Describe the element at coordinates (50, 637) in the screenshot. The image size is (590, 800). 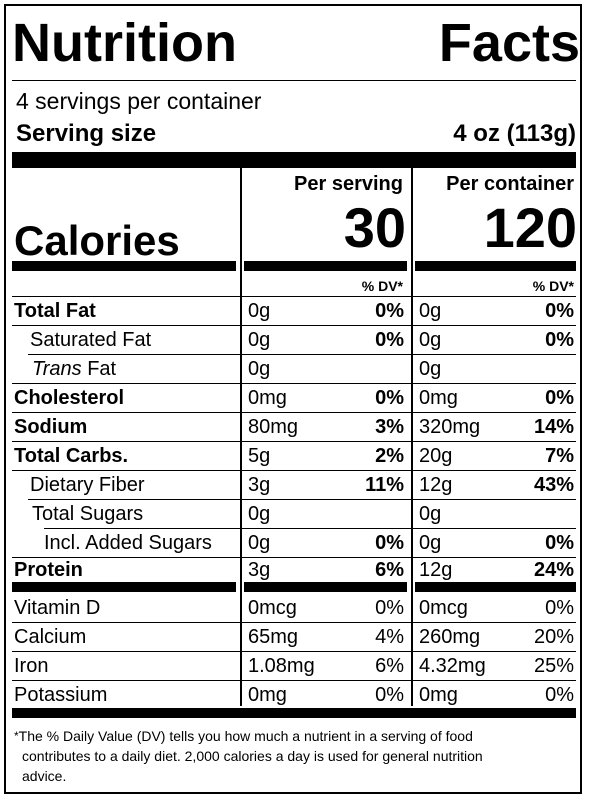
I see `vitamin-name: Calcium` at that location.